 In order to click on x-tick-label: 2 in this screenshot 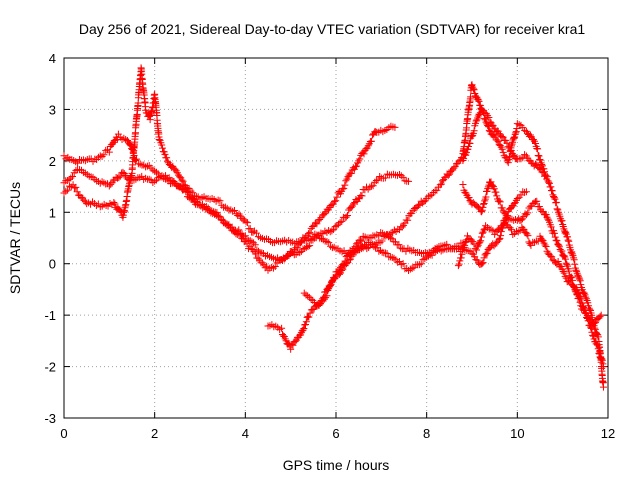, I will do `click(154, 433)`.